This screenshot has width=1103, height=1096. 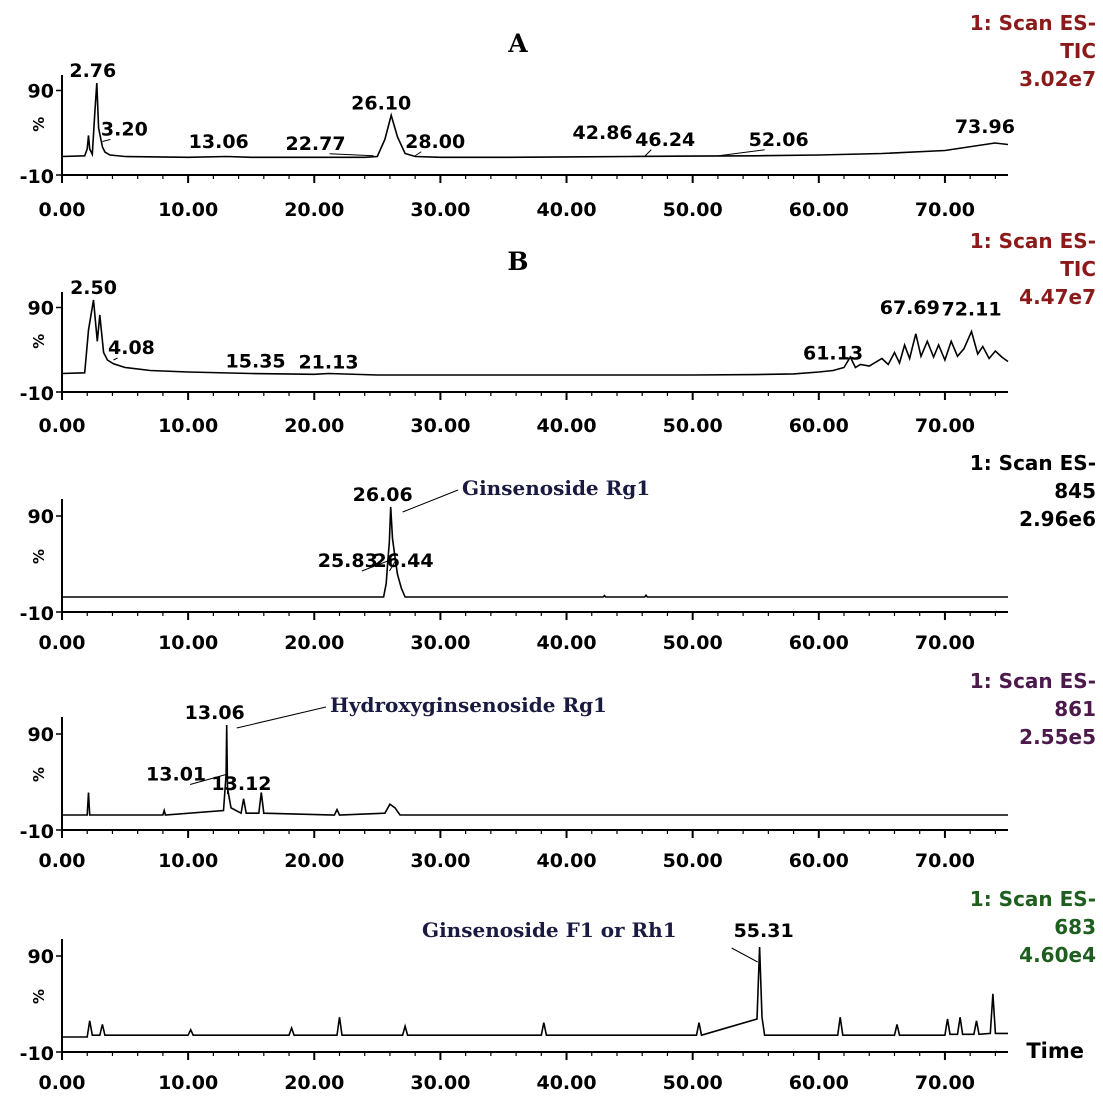 I want to click on peak-label: 52.06, so click(x=779, y=140).